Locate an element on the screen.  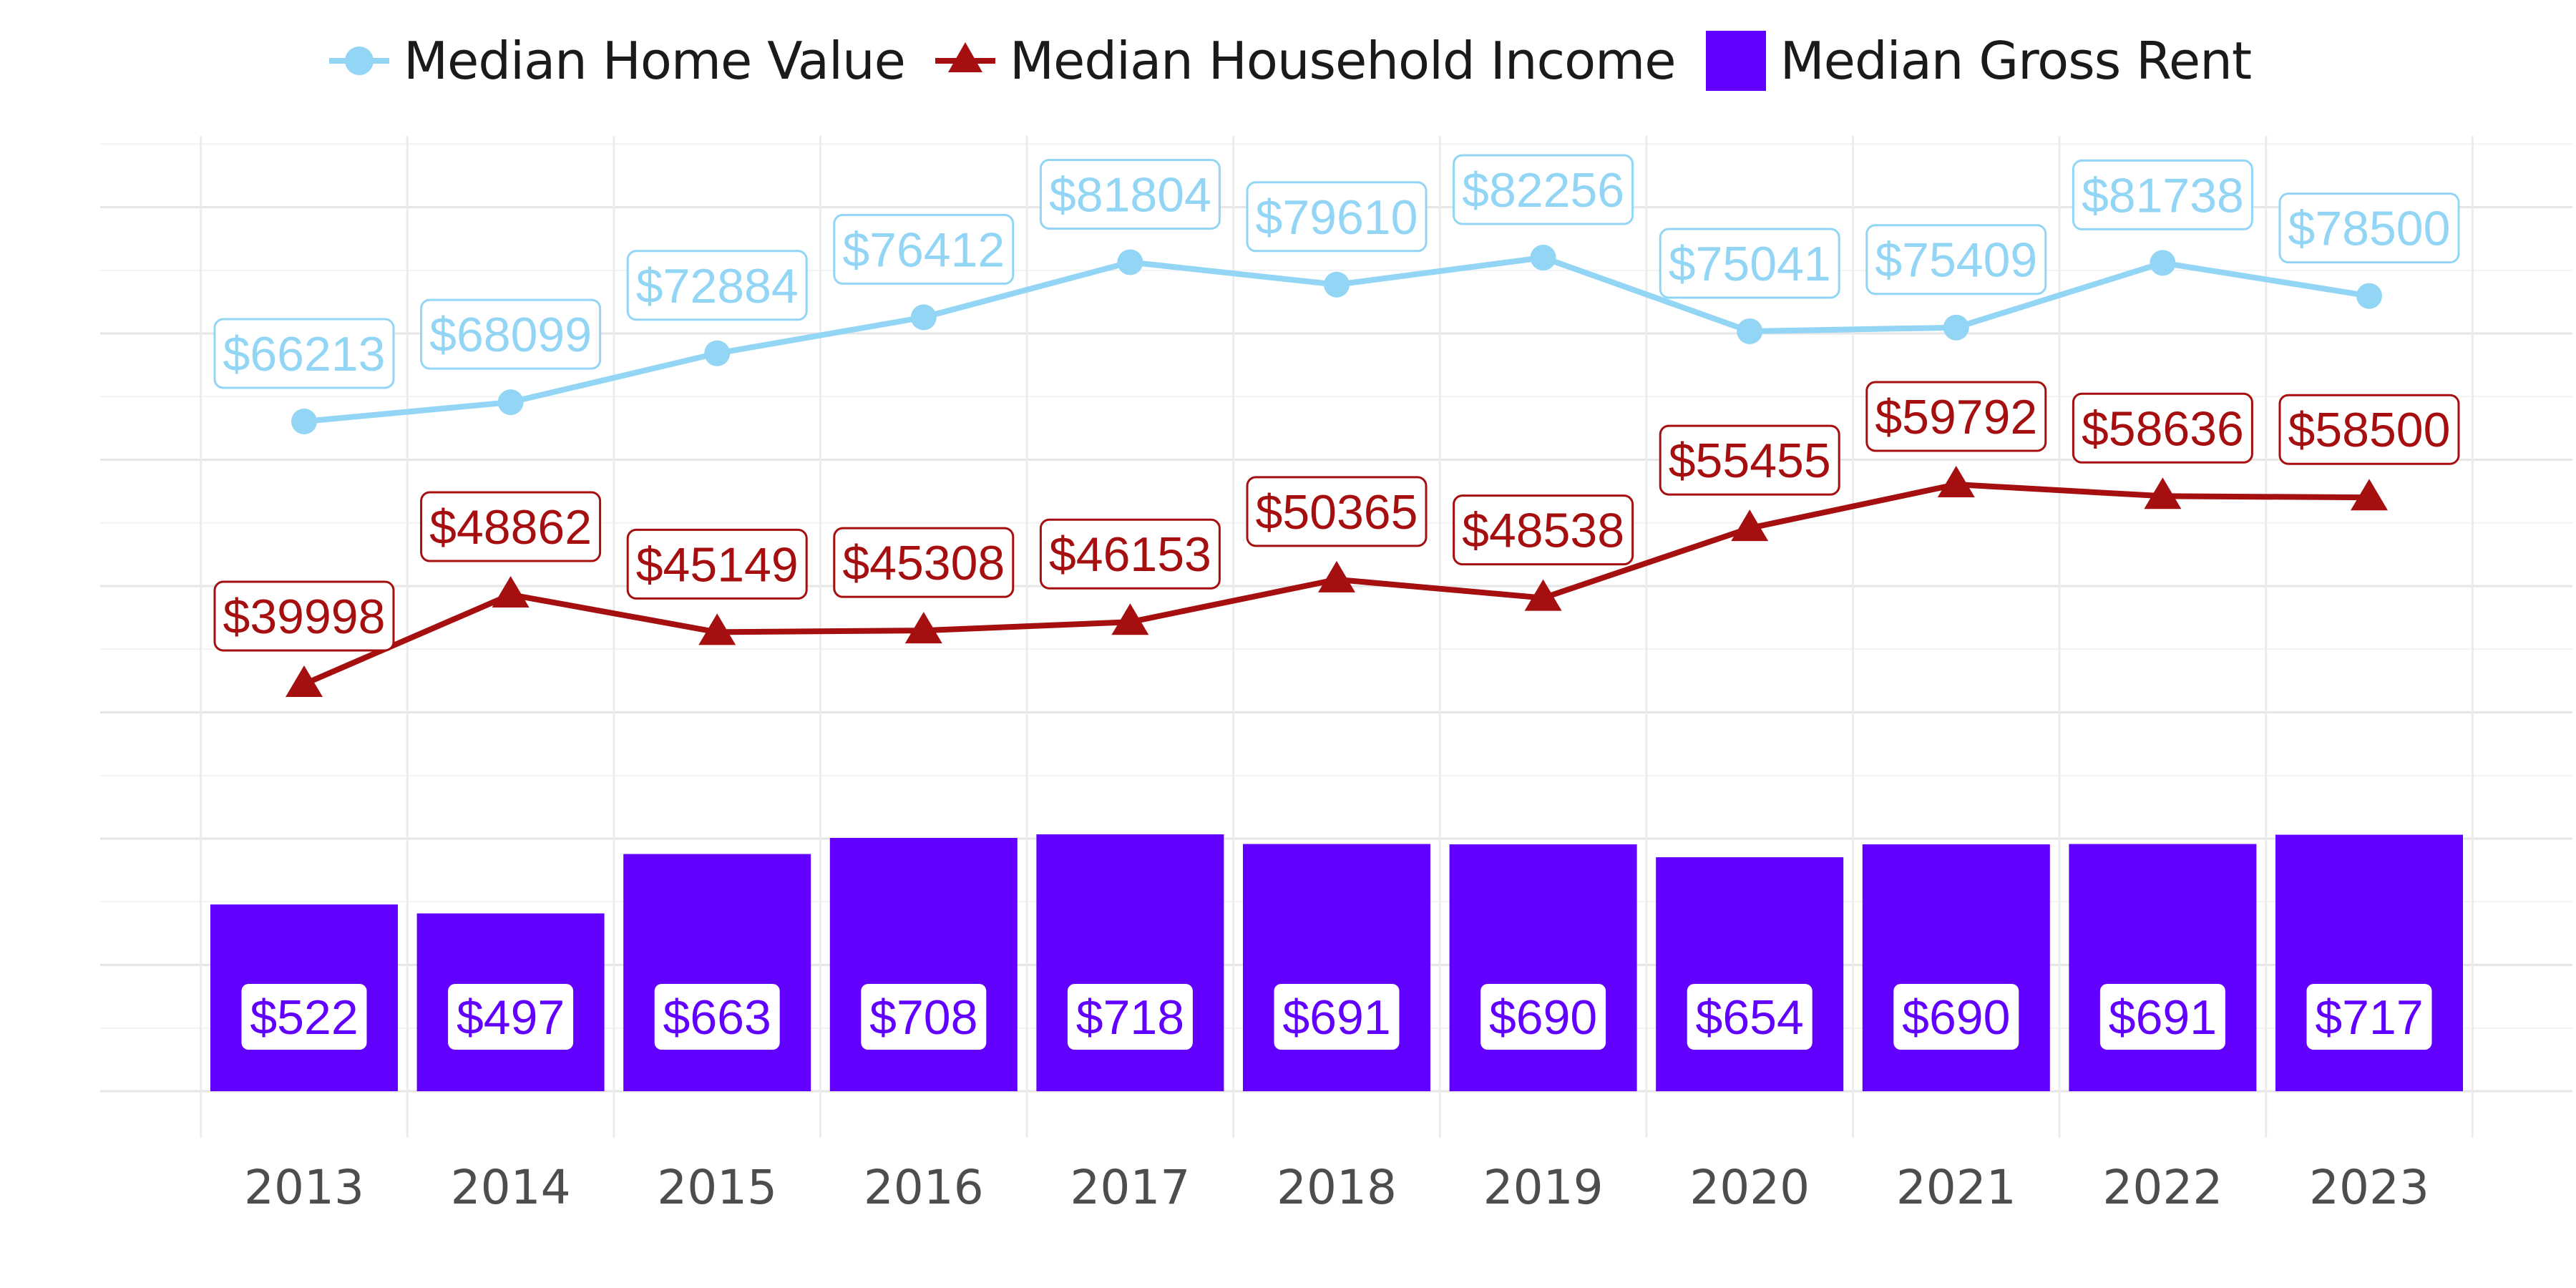
household-income-label: $50365 is located at coordinates (1337, 512).